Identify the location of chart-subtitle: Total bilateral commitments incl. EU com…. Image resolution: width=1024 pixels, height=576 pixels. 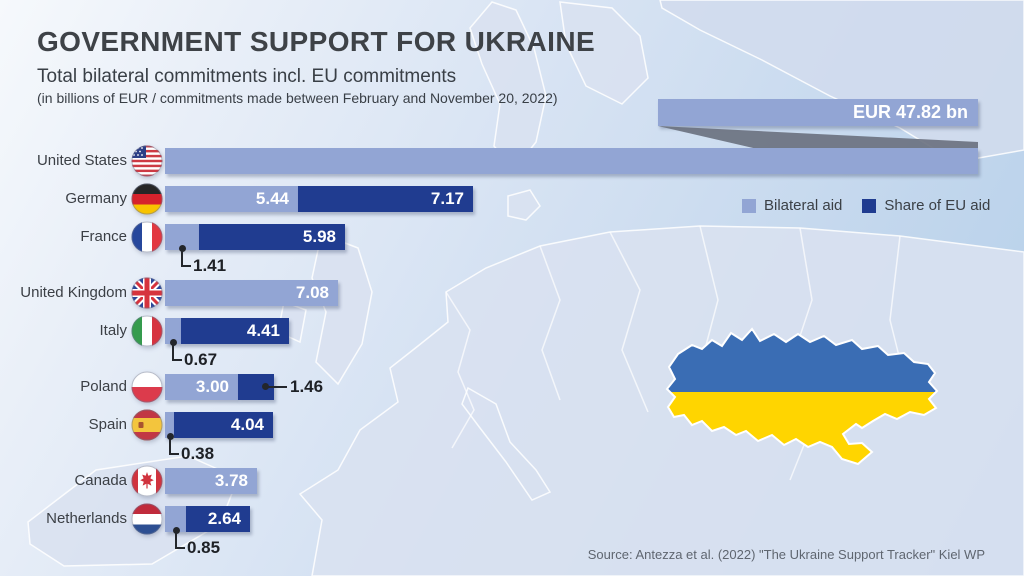
(247, 76).